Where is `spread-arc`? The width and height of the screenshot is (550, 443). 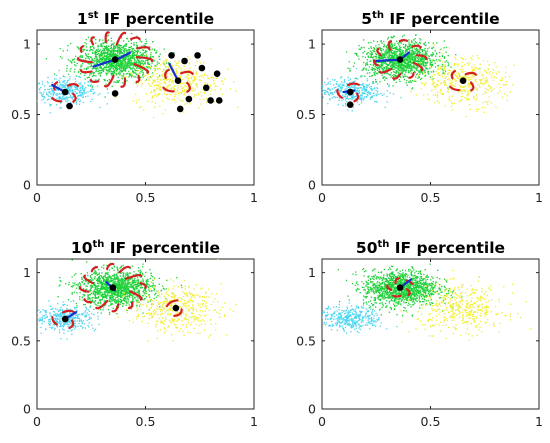
spread-arc is located at coordinates (92, 41).